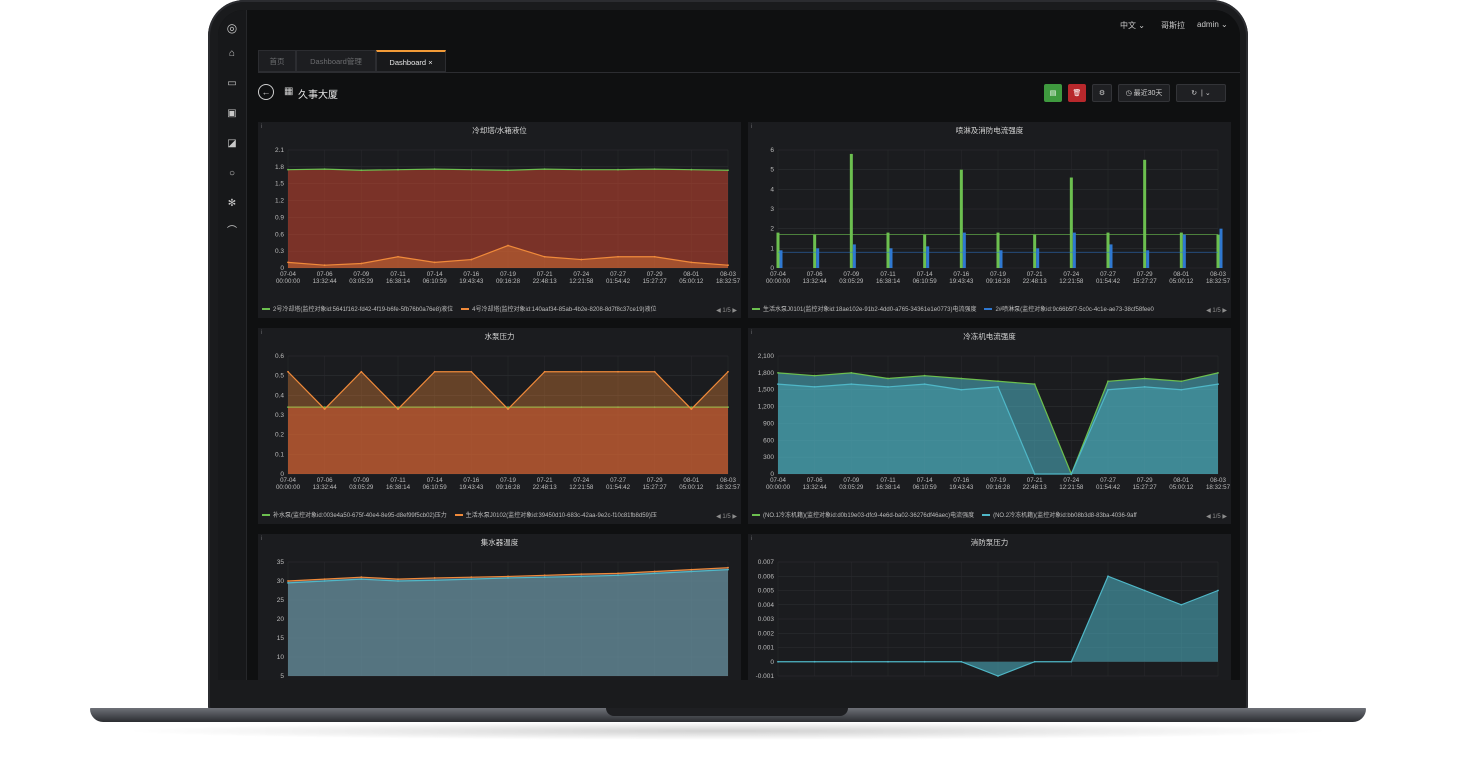  What do you see at coordinates (508, 218) in the screenshot?
I see `series-area` at bounding box center [508, 218].